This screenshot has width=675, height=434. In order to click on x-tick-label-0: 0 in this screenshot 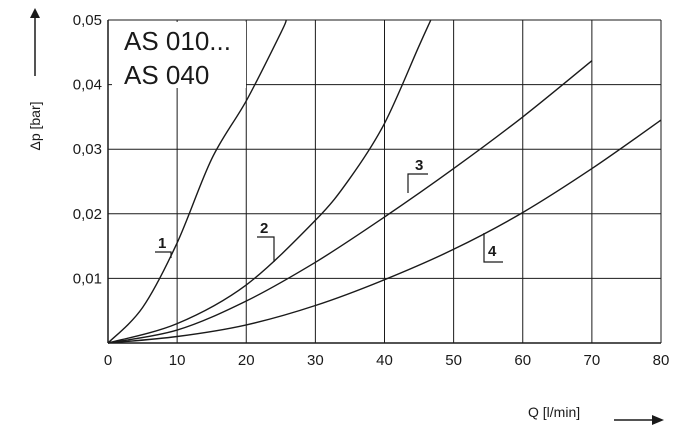, I will do `click(108, 360)`.